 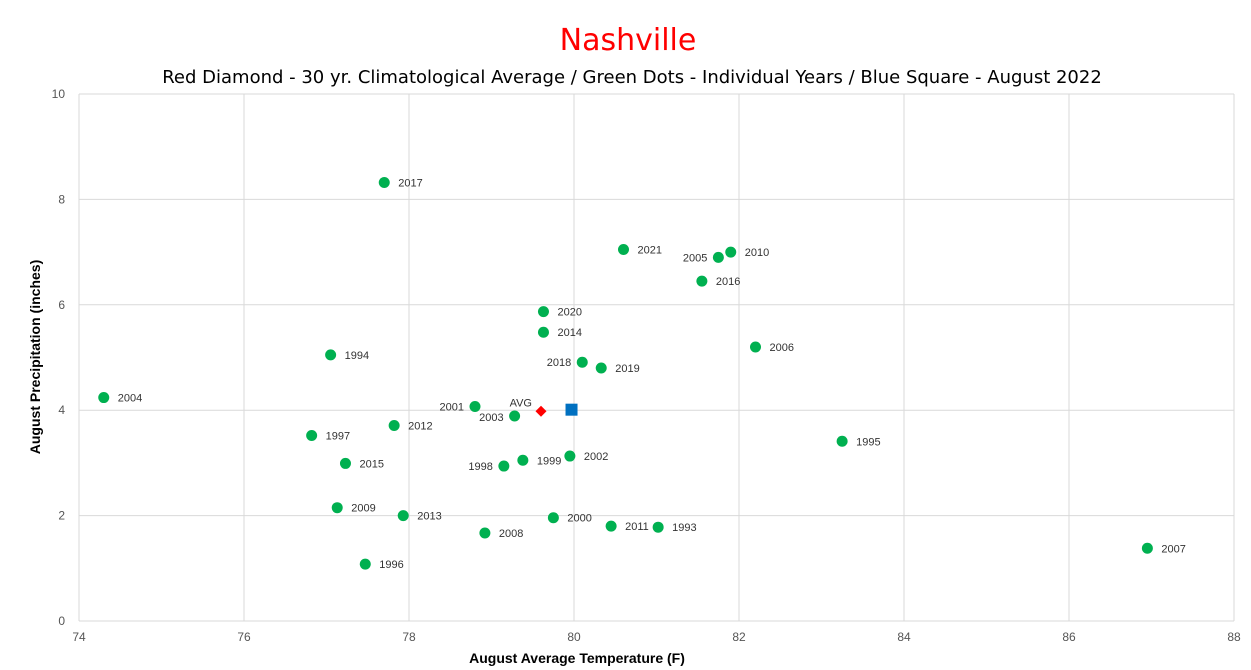 What do you see at coordinates (757, 253) in the screenshot?
I see `year-point-label: 2010` at bounding box center [757, 253].